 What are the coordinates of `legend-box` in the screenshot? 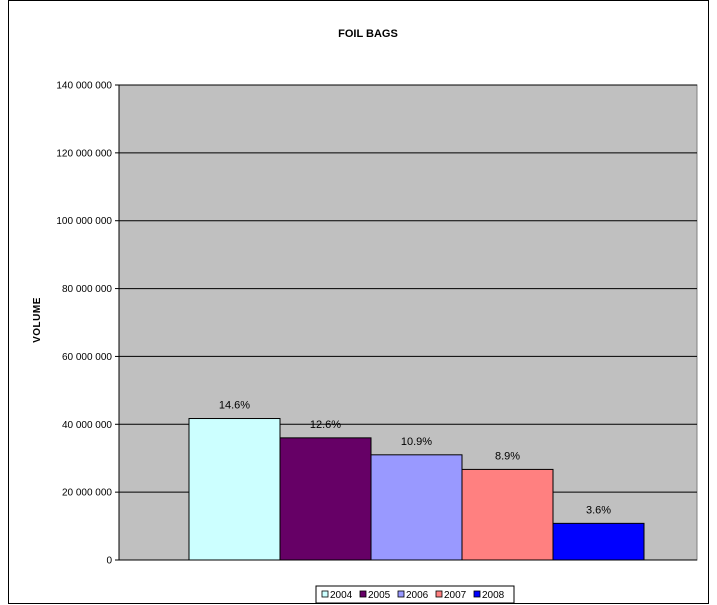 It's located at (415, 594).